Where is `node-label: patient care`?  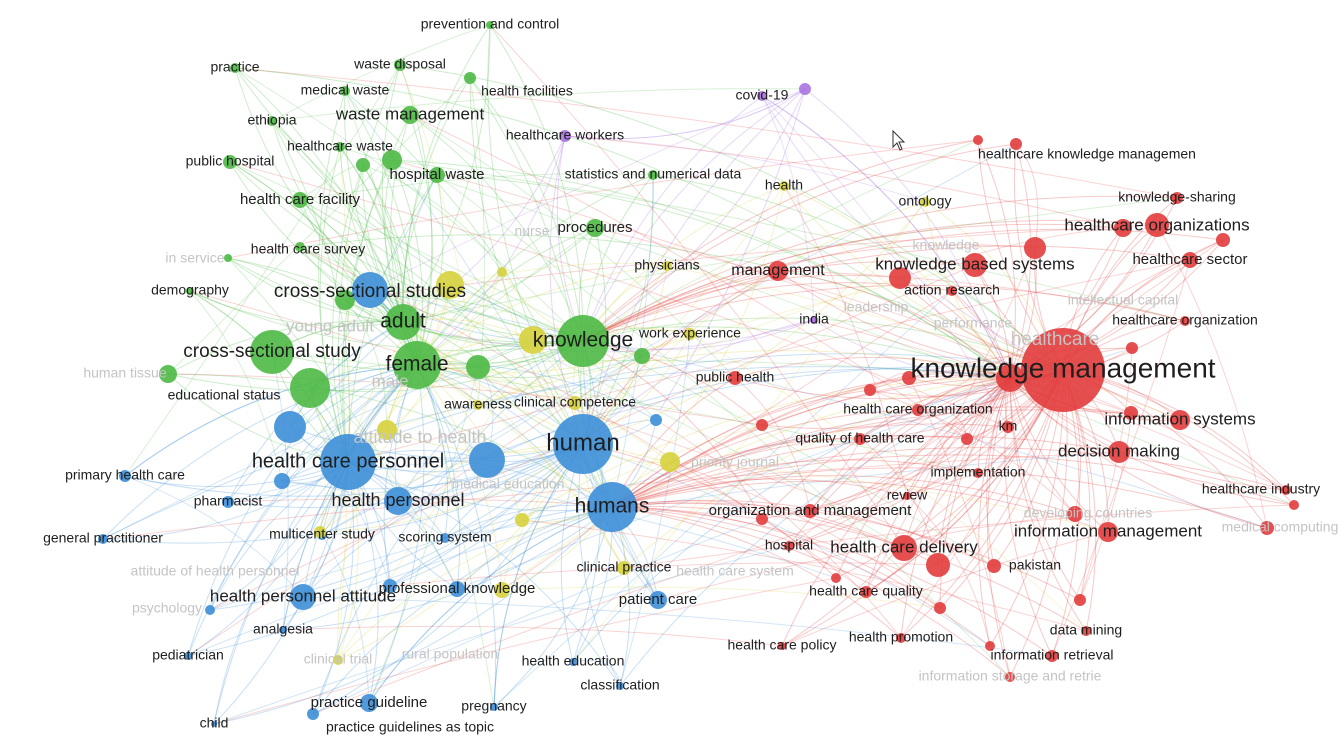
node-label: patient care is located at coordinates (658, 599).